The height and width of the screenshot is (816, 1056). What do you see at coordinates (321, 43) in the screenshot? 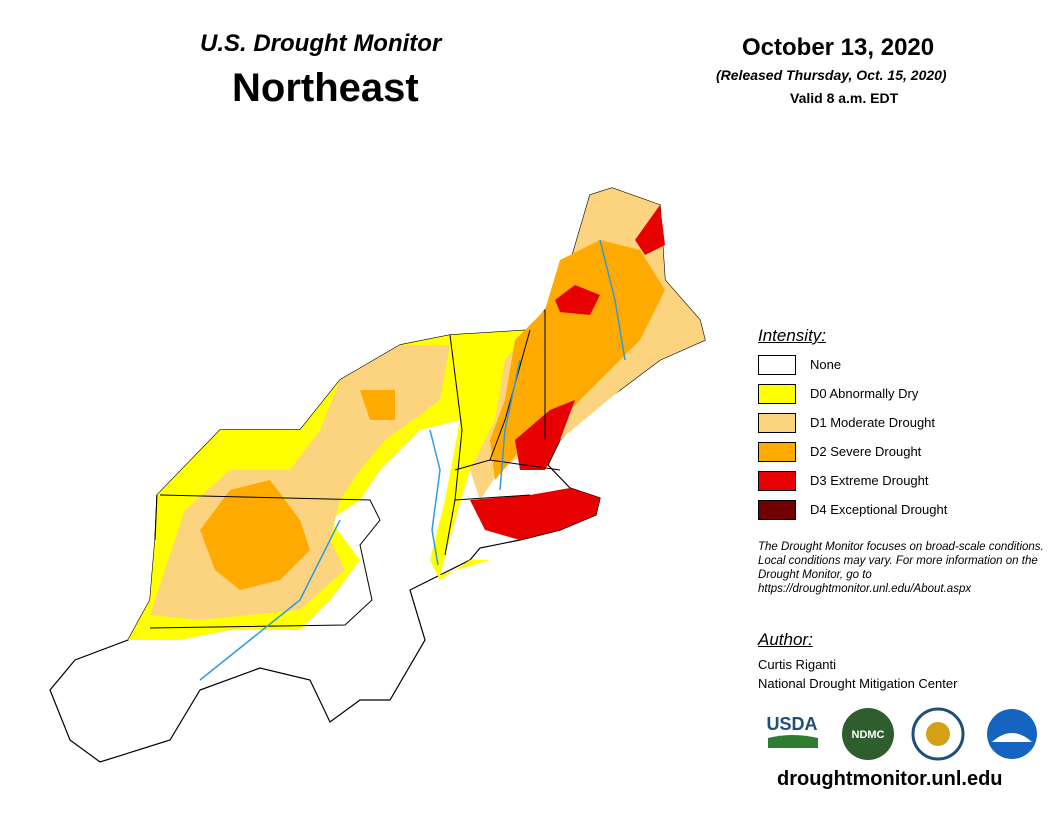
I see `title: U.S. Drought Monitor` at bounding box center [321, 43].